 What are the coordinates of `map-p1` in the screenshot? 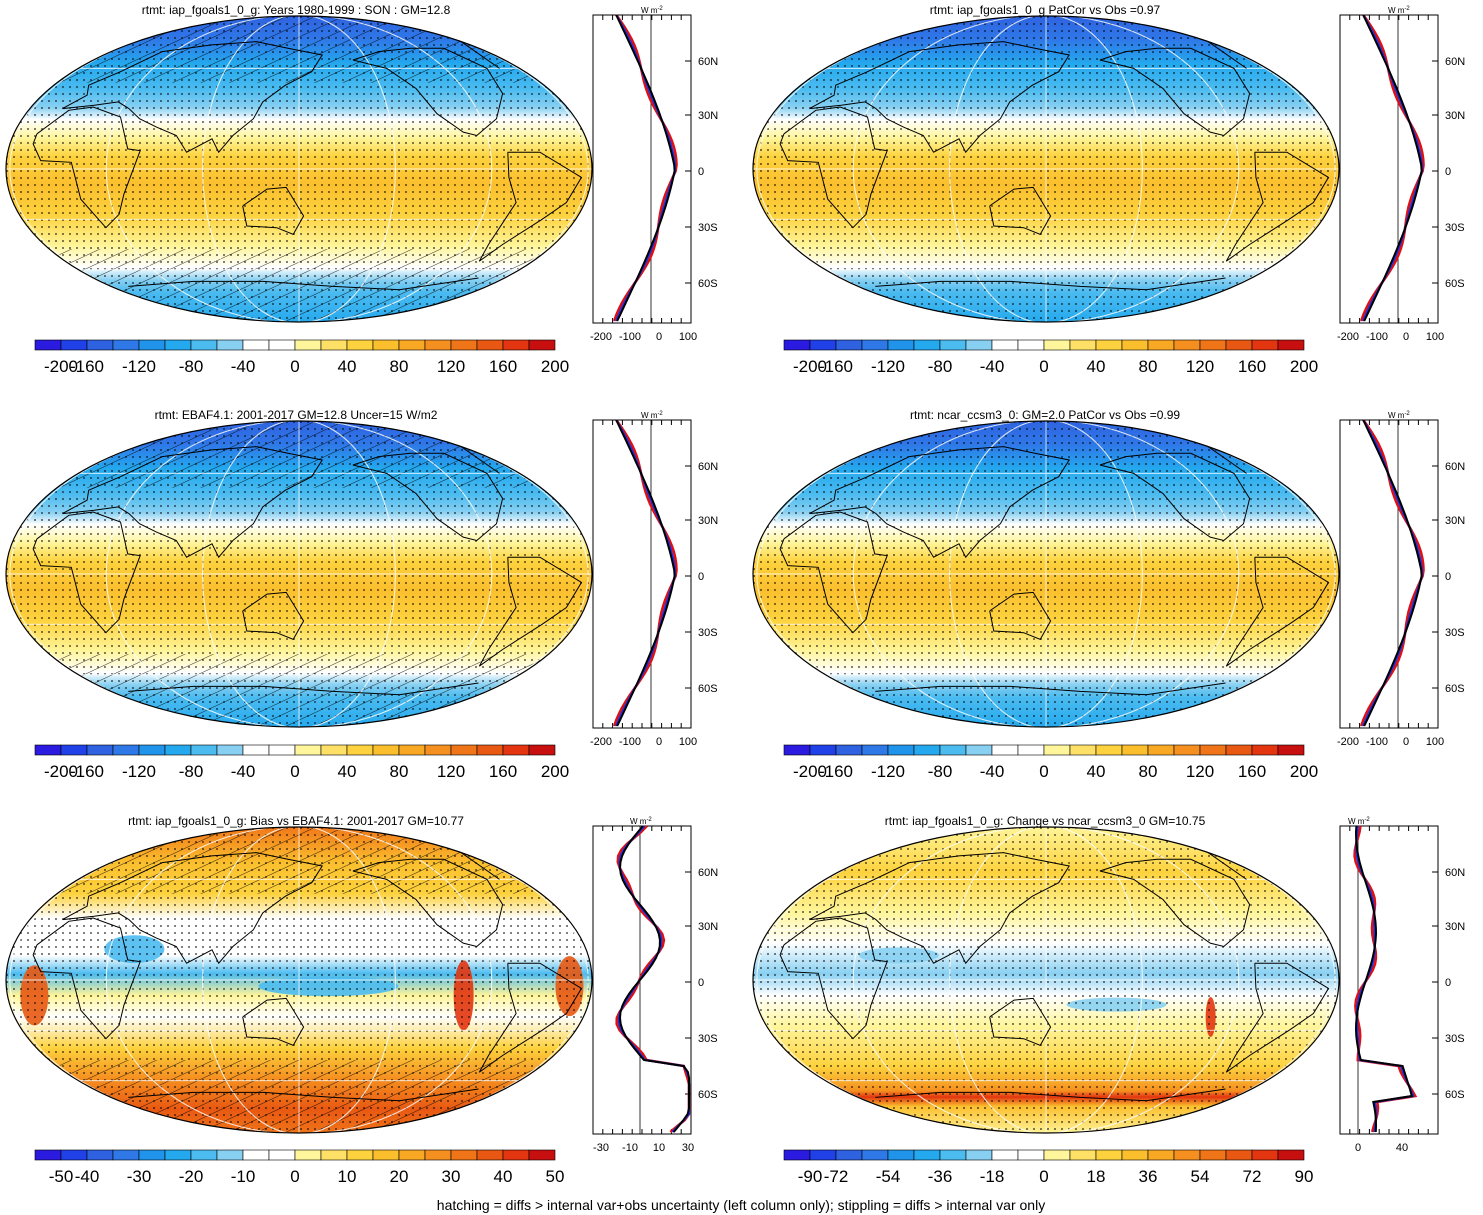 It's located at (299, 169).